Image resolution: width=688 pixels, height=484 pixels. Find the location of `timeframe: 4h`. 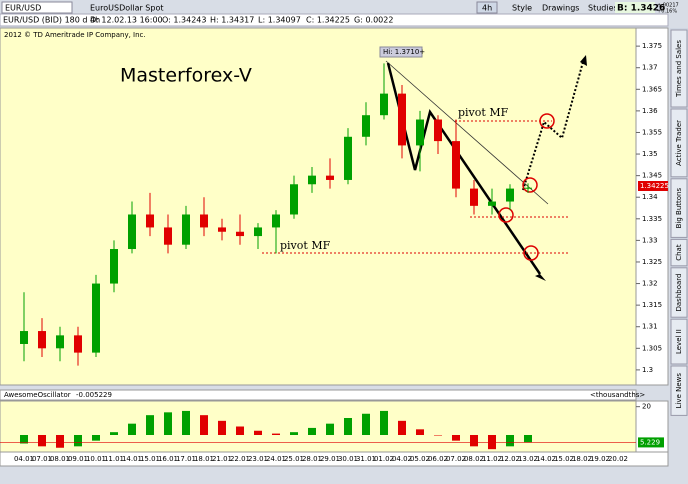

timeframe: 4h is located at coordinates (487, 8).